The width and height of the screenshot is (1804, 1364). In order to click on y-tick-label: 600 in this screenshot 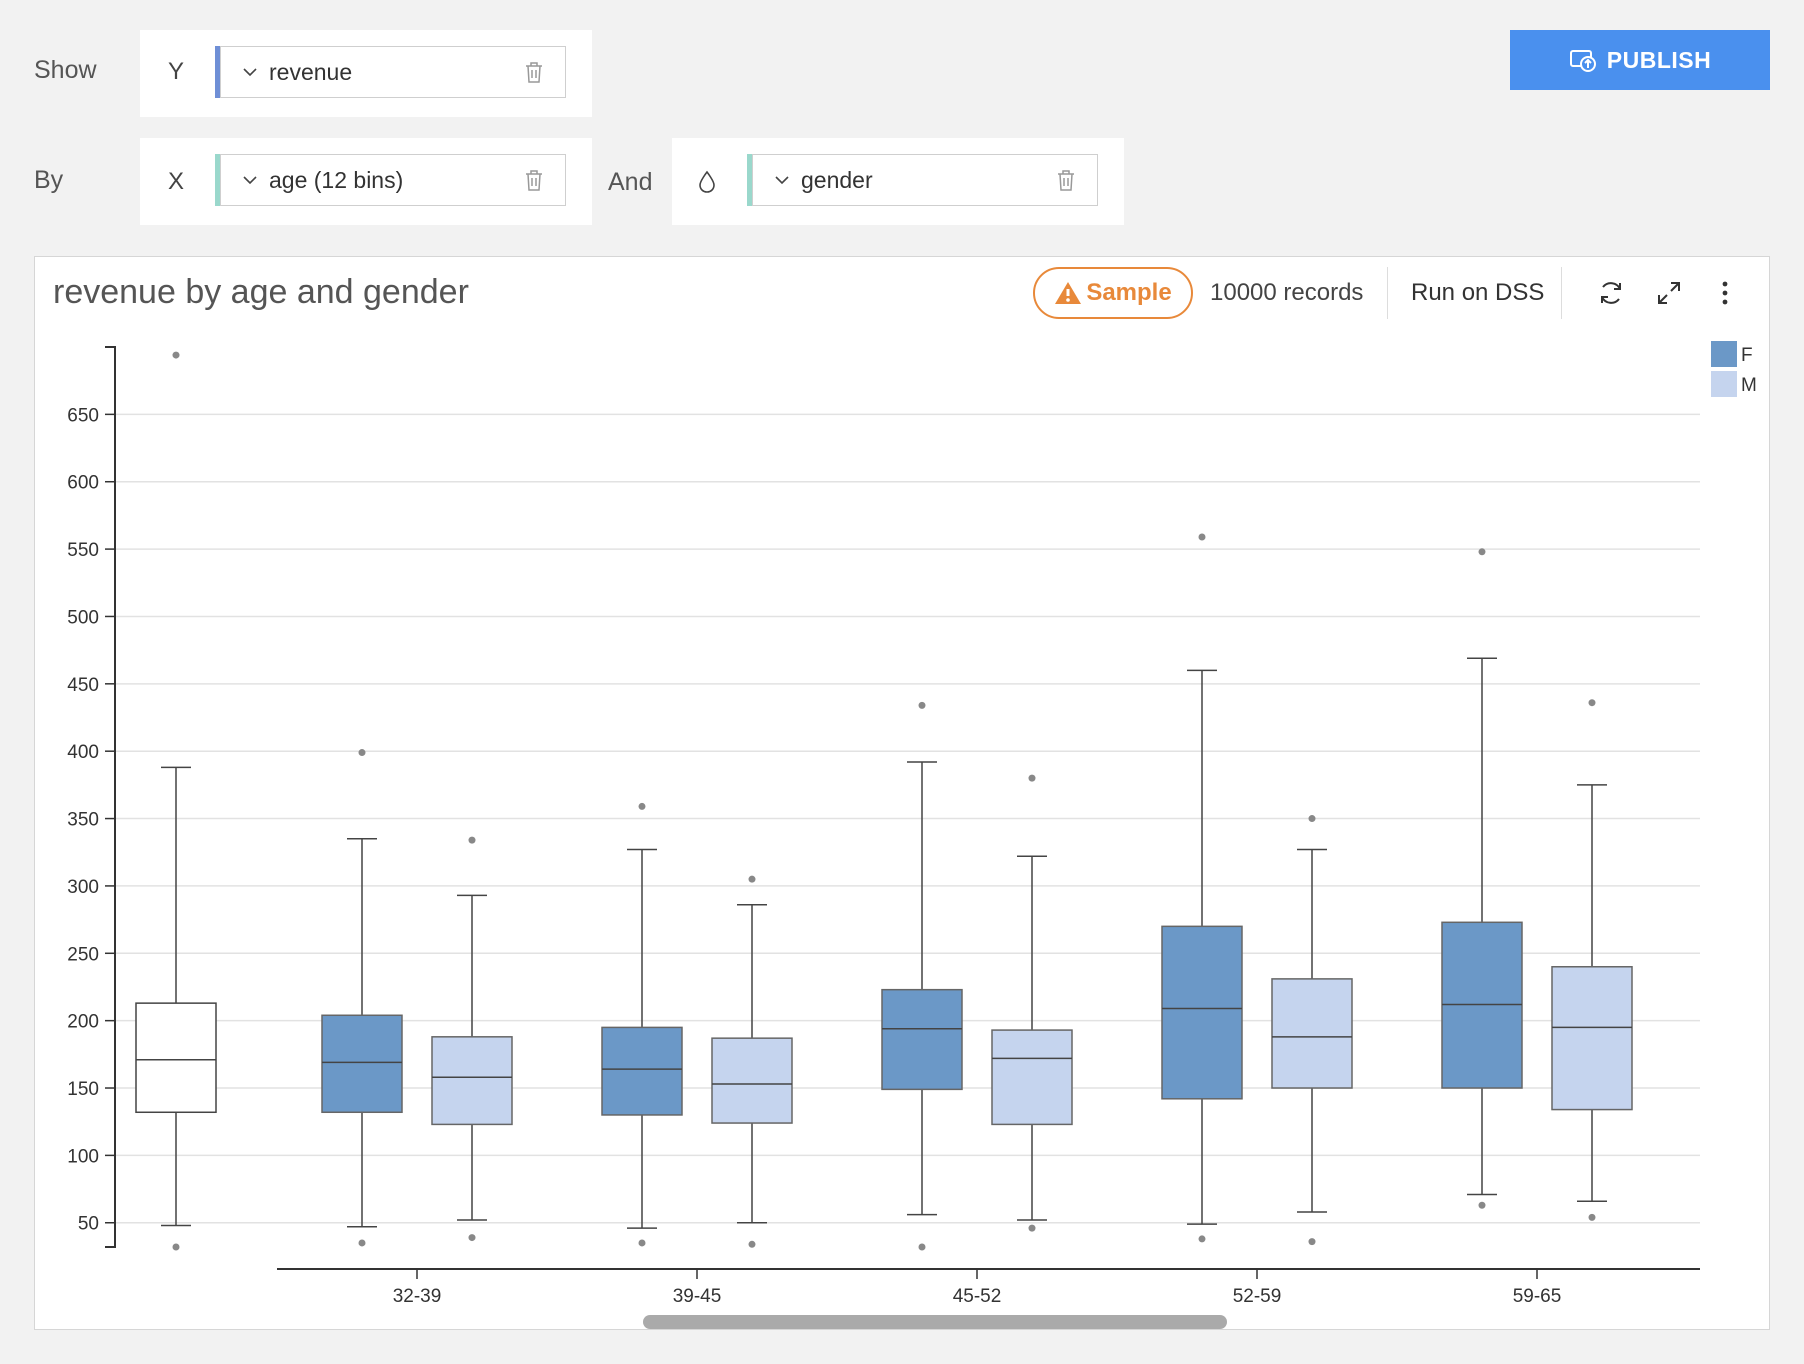, I will do `click(83, 483)`.